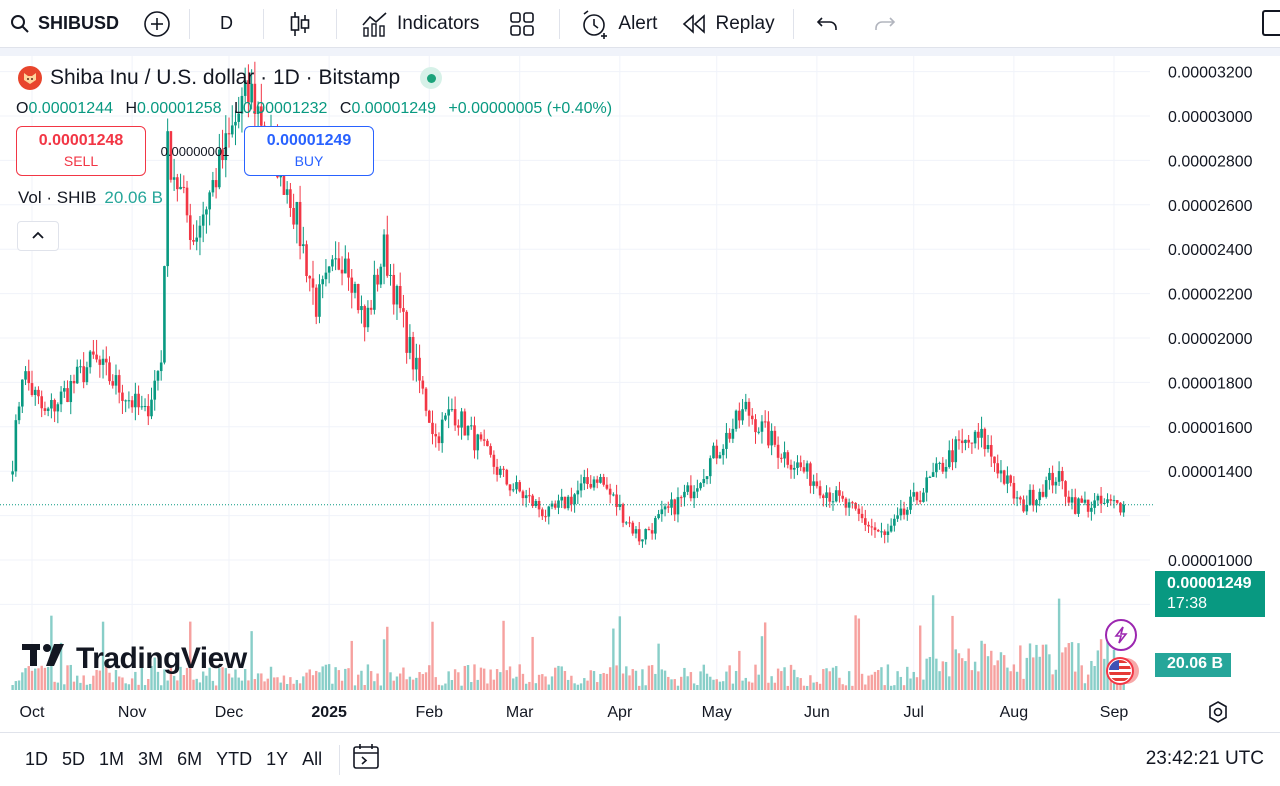 The image size is (1280, 786). What do you see at coordinates (57, 197) in the screenshot?
I see `volume-legend-label: Vol · SHIB` at bounding box center [57, 197].